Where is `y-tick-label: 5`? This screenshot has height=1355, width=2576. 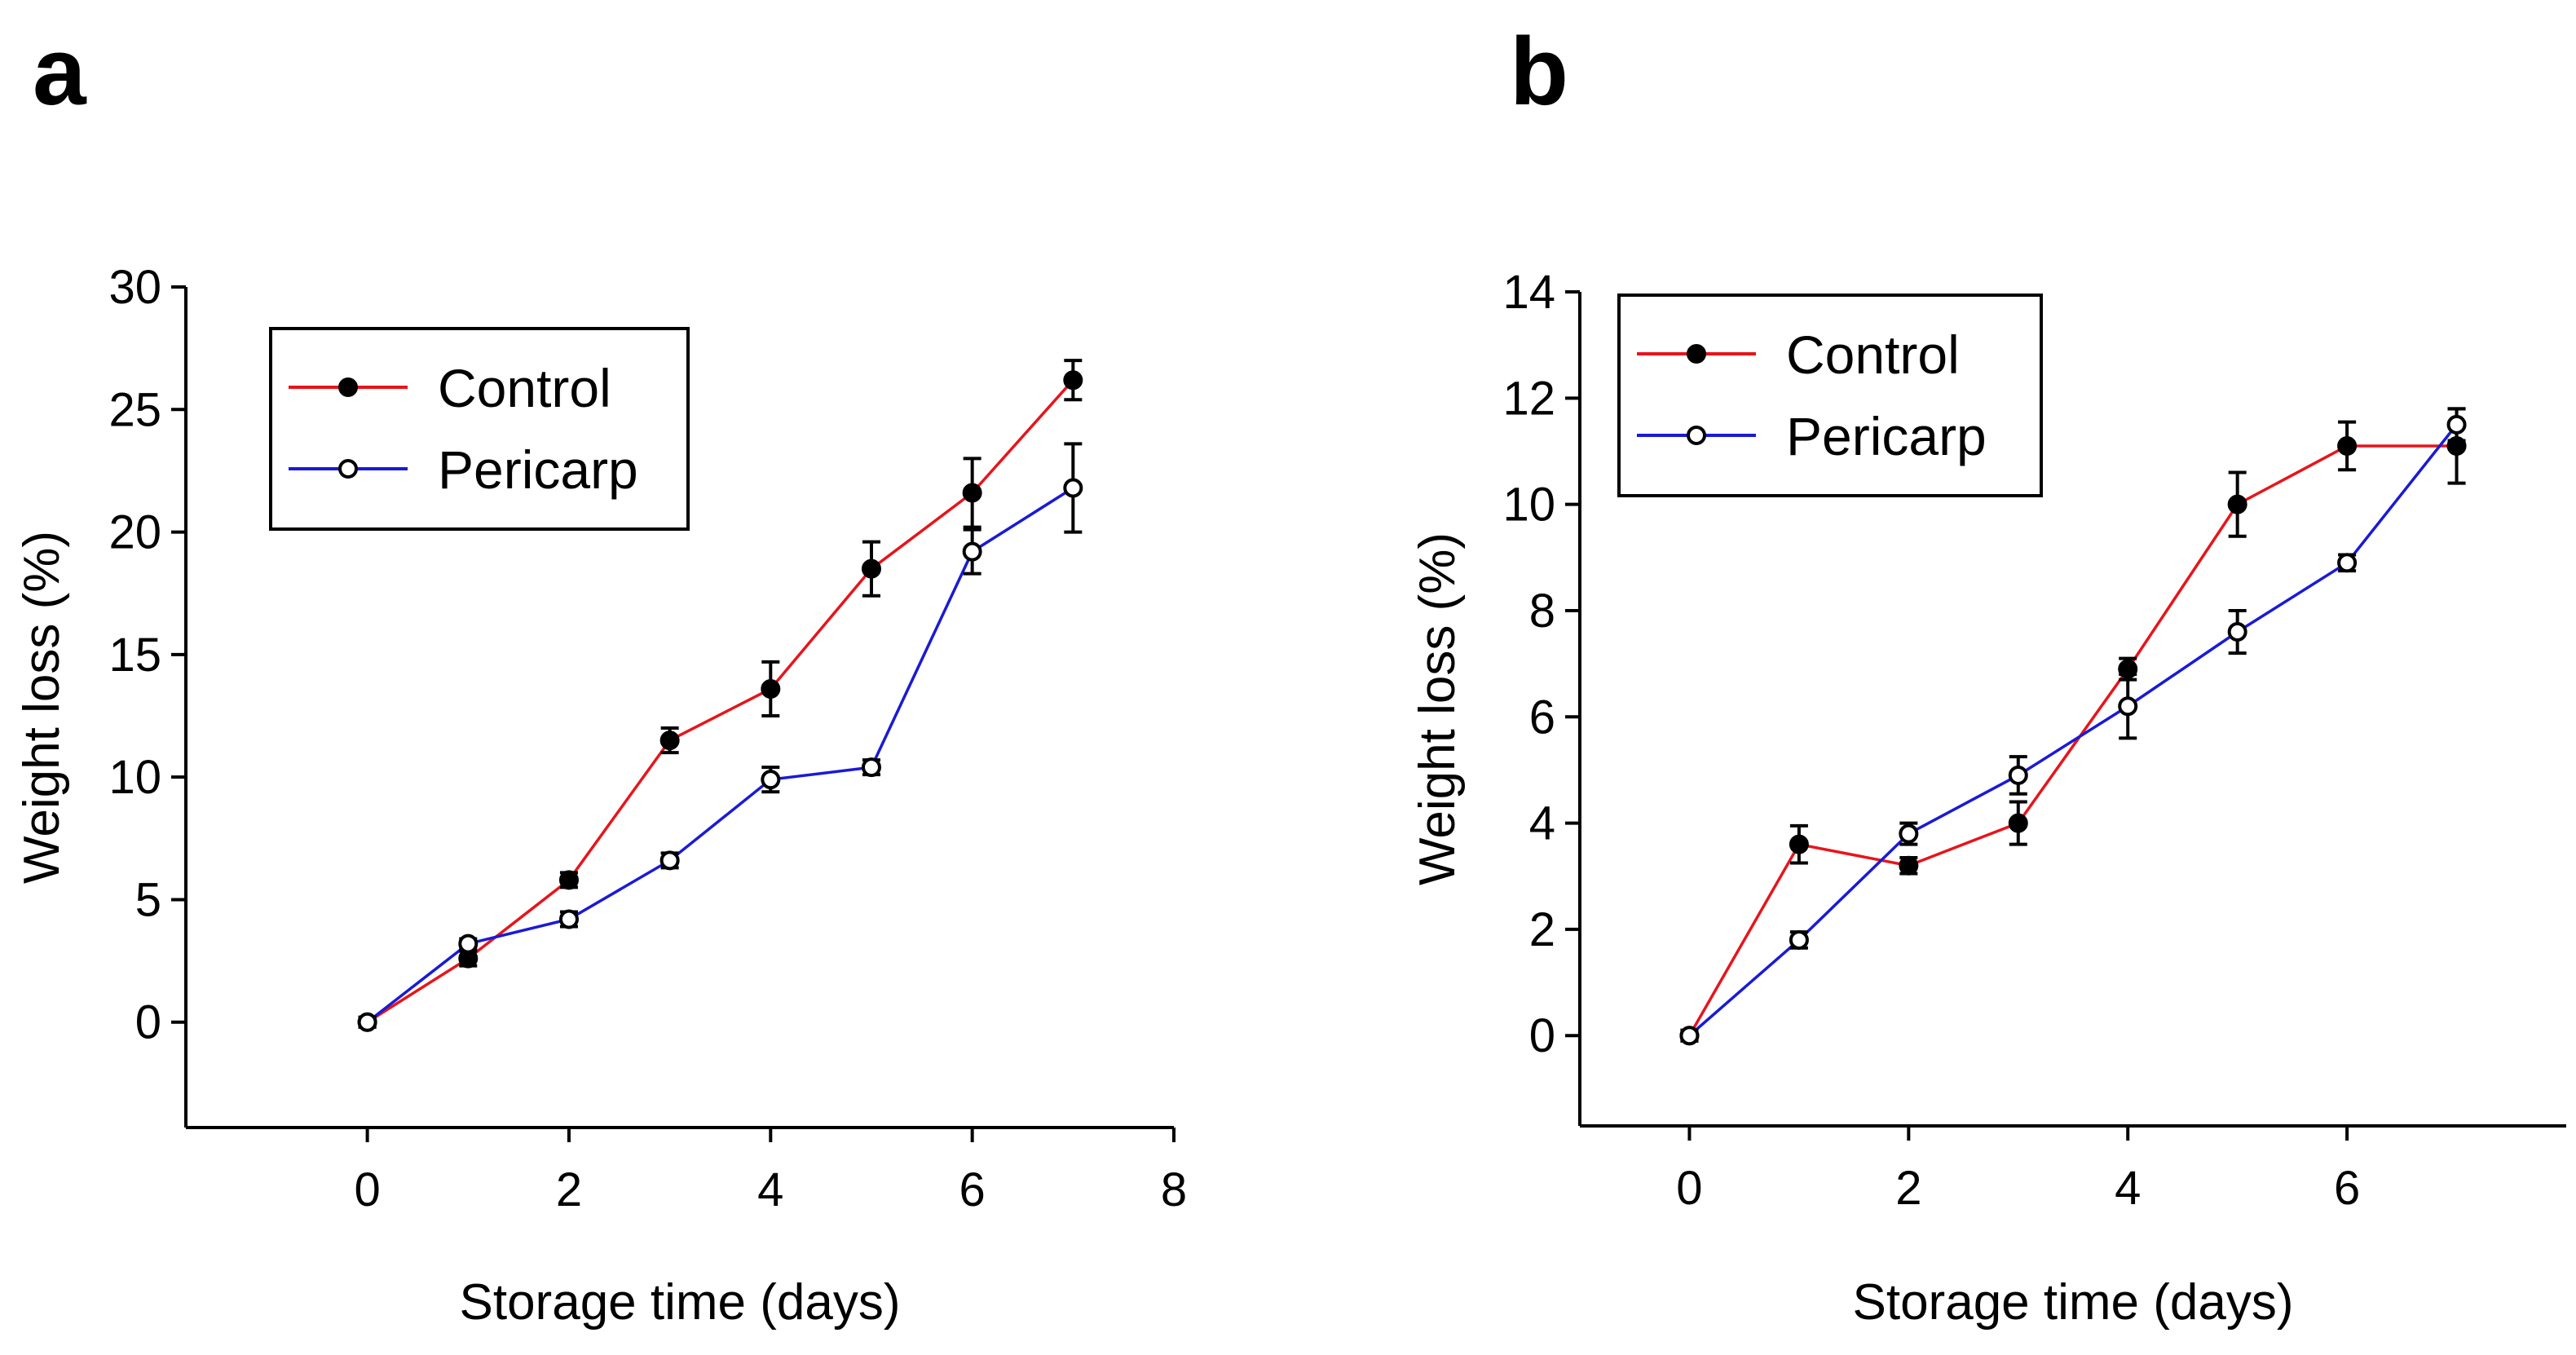
y-tick-label: 5 is located at coordinates (148, 900).